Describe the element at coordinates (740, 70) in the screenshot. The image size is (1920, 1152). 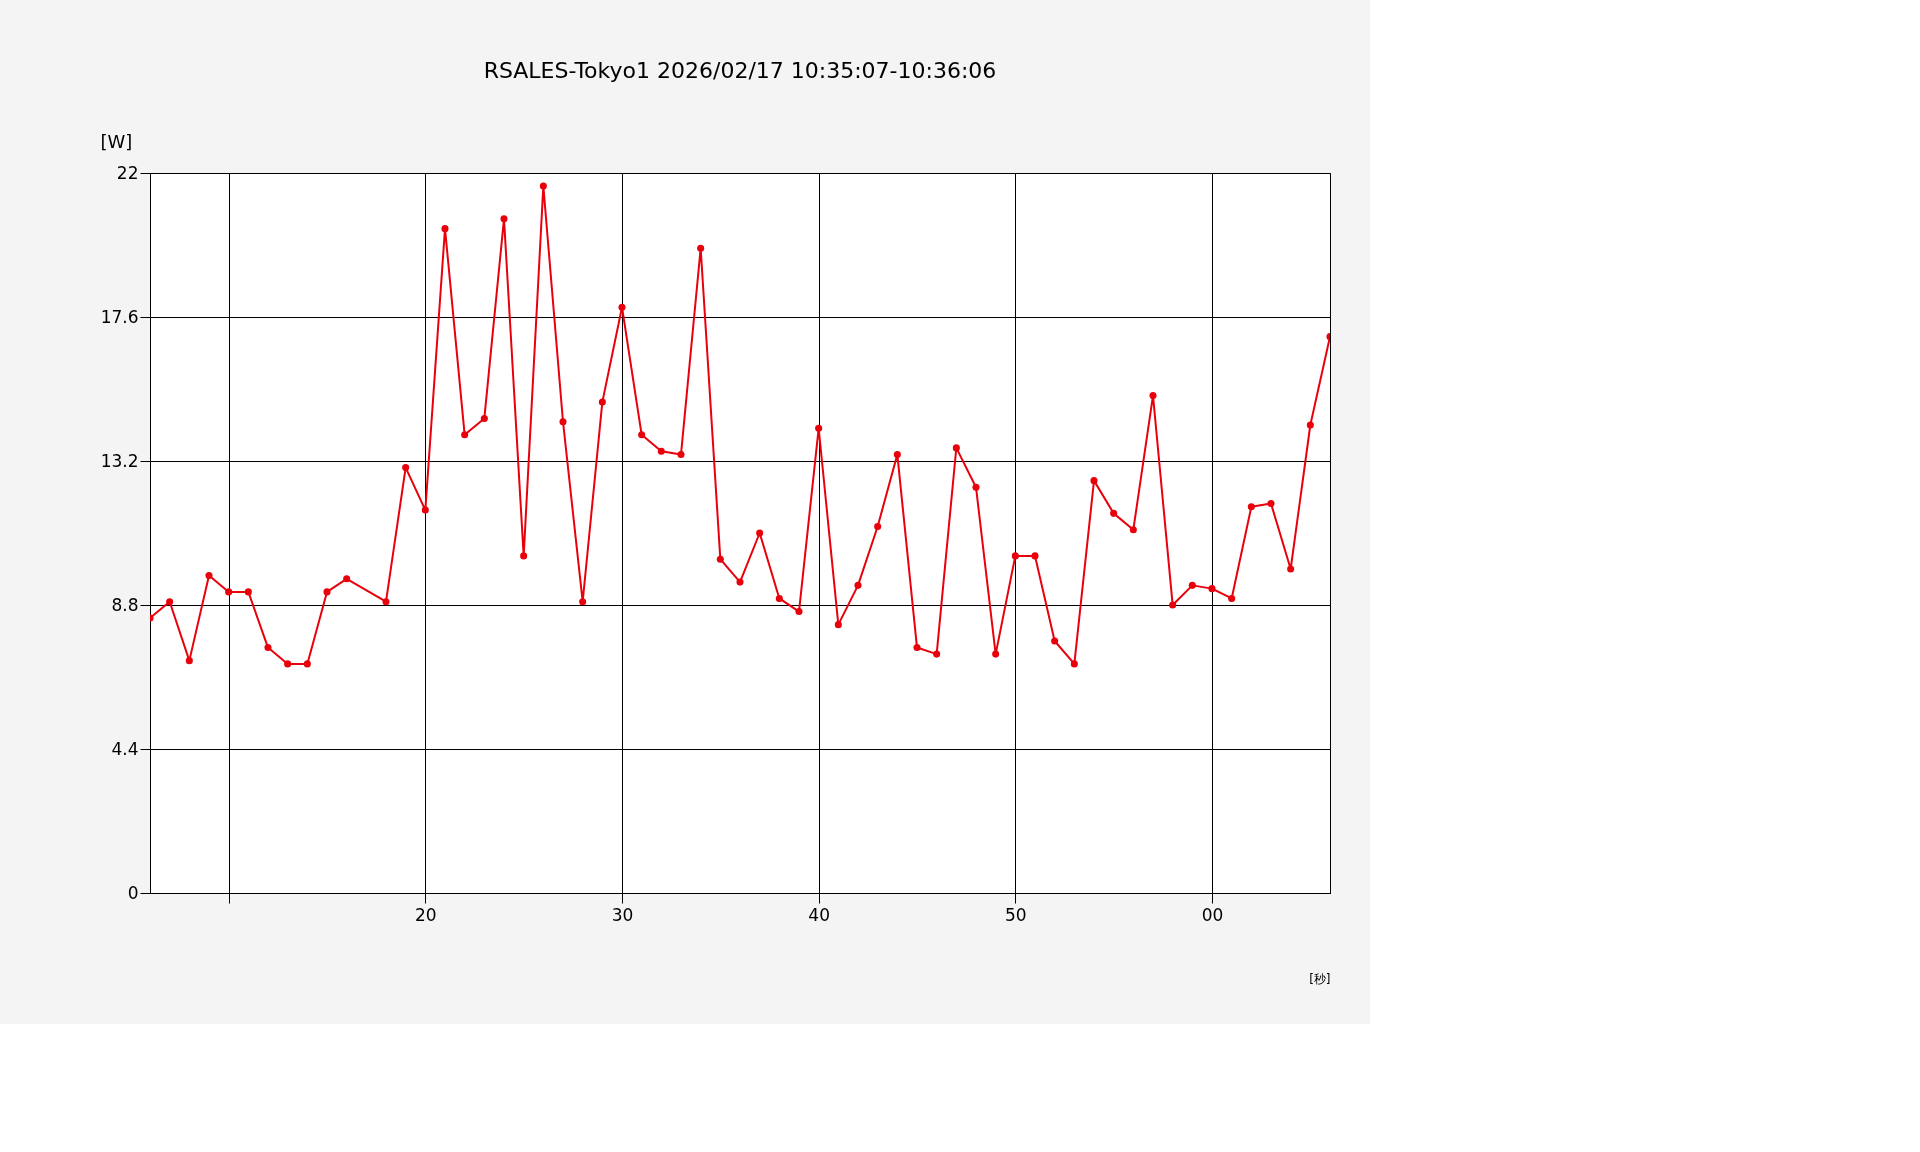
I see `chart-title: RSALES-Tokyo1 2026/02/17 10:35:07-10:36:06` at that location.